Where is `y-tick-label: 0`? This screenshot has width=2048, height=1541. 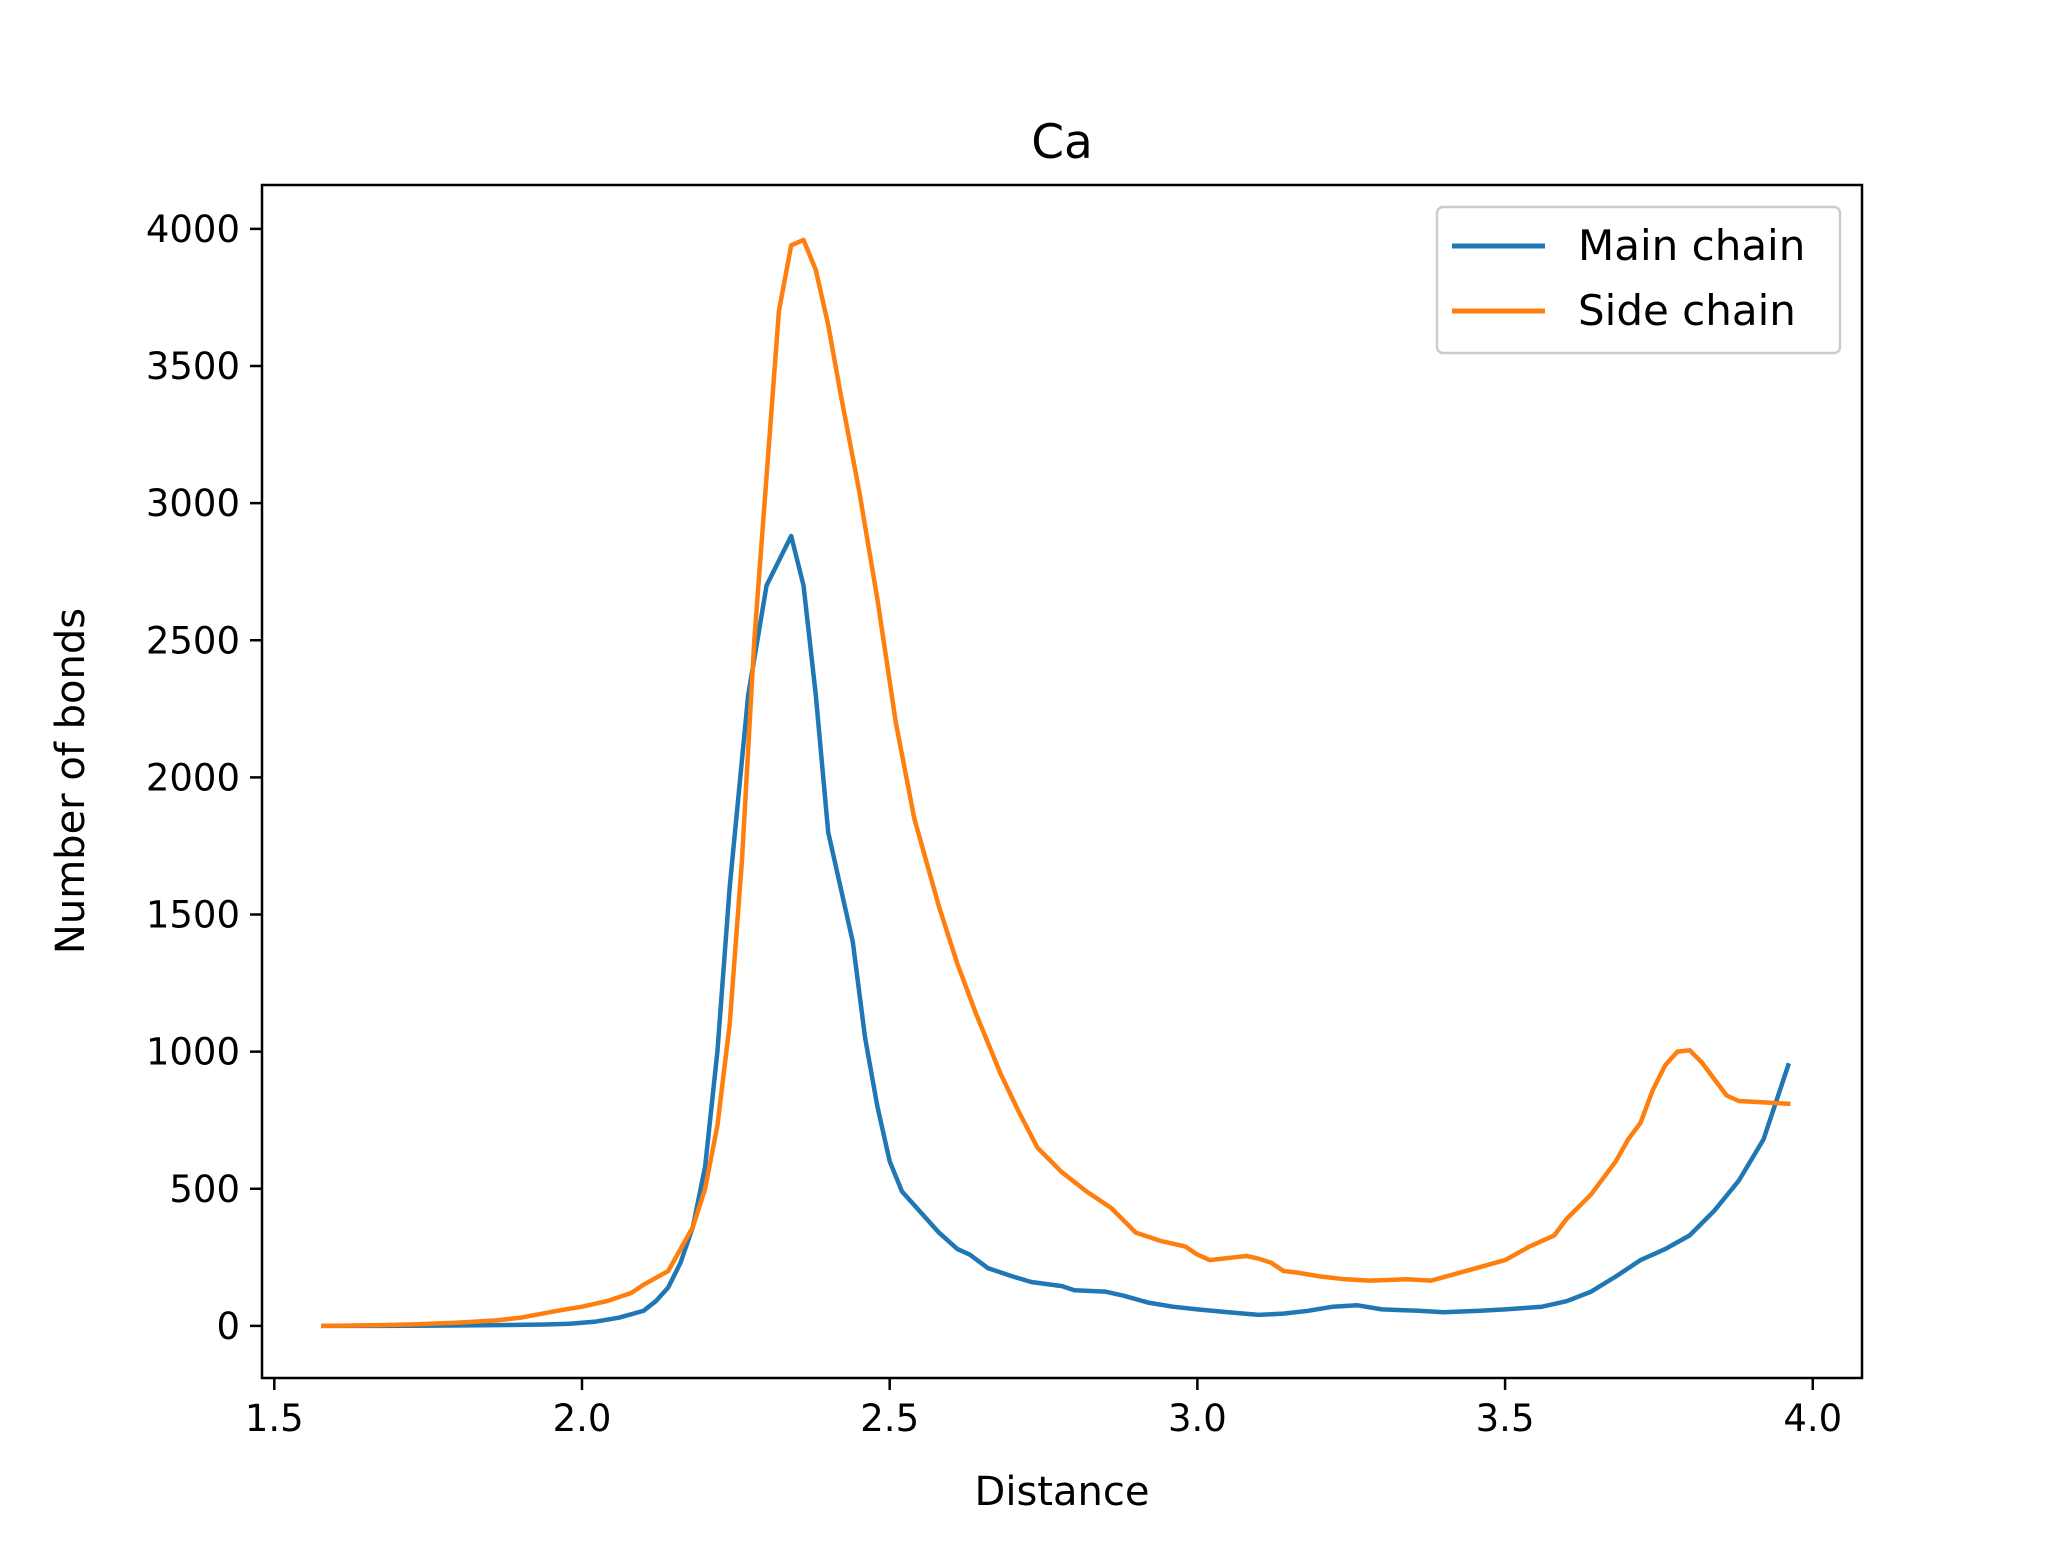
y-tick-label: 0 is located at coordinates (228, 1326).